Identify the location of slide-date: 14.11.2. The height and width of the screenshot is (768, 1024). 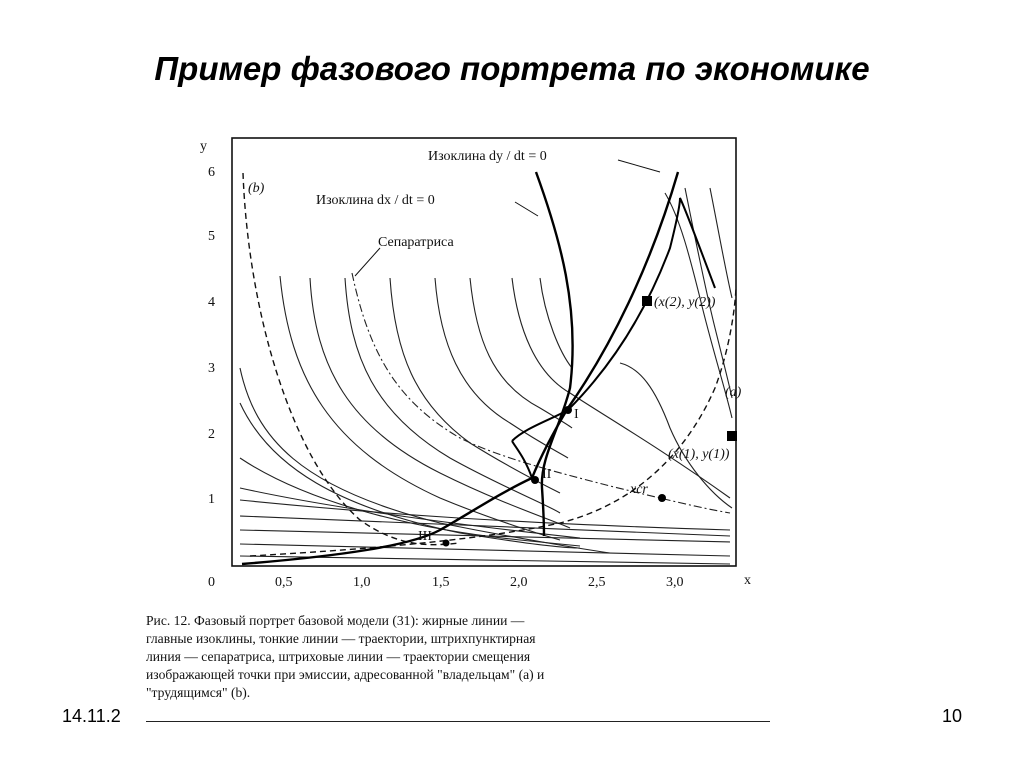
(91, 716).